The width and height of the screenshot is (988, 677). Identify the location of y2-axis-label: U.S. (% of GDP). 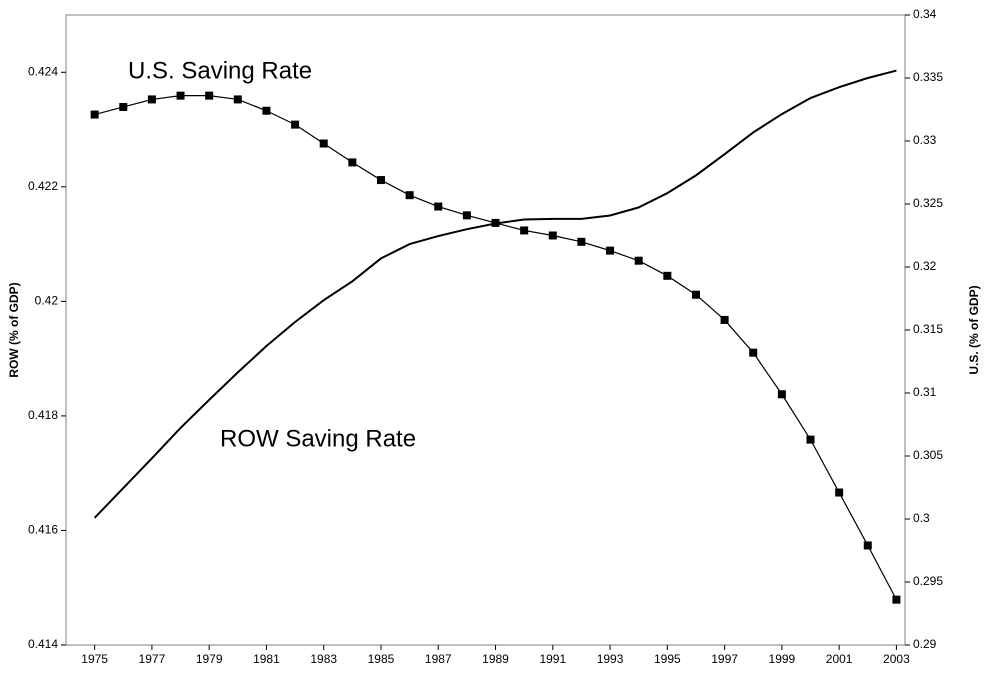
(974, 329).